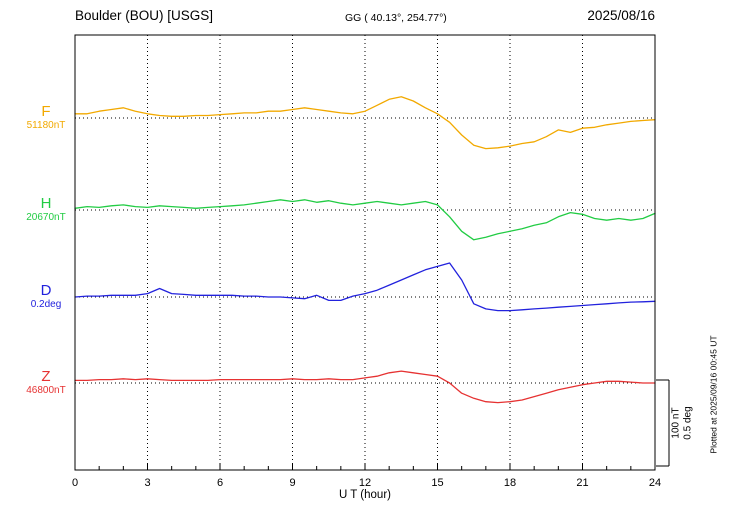  Describe the element at coordinates (46, 376) in the screenshot. I see `channel-letter-Z: Z` at that location.